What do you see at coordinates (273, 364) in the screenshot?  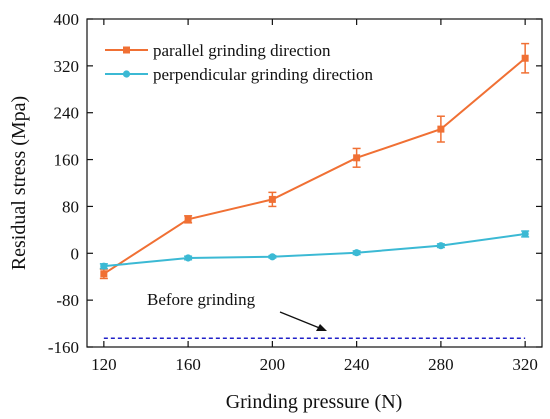 I see `x-tick-label: 200` at bounding box center [273, 364].